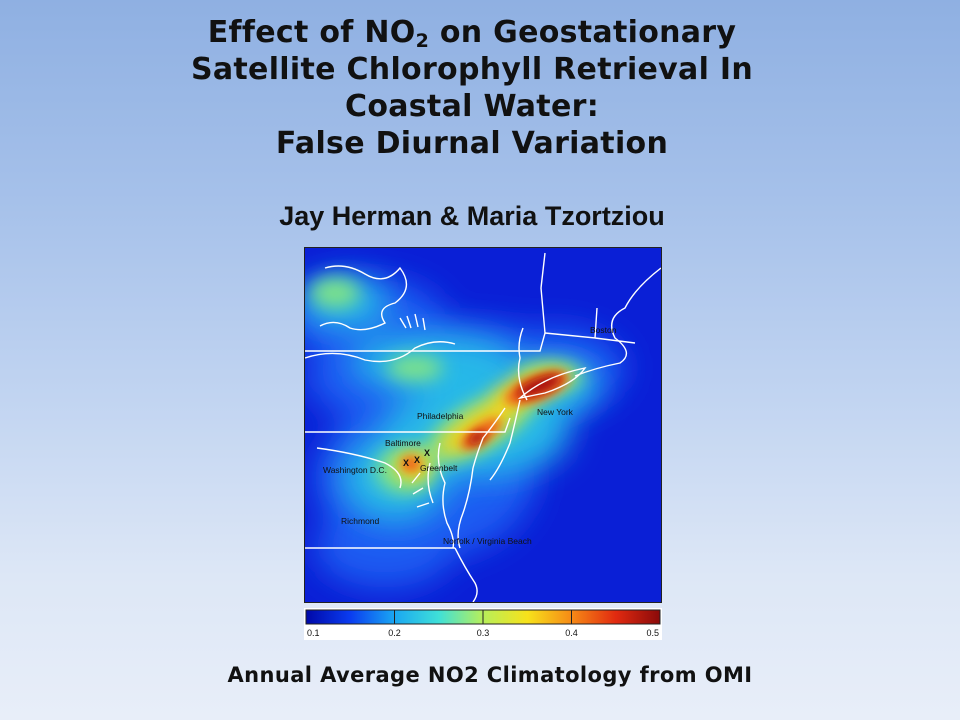 This screenshot has width=960, height=720. What do you see at coordinates (583, 32) in the screenshot?
I see `title-line-1-suffix: on Geostationary` at bounding box center [583, 32].